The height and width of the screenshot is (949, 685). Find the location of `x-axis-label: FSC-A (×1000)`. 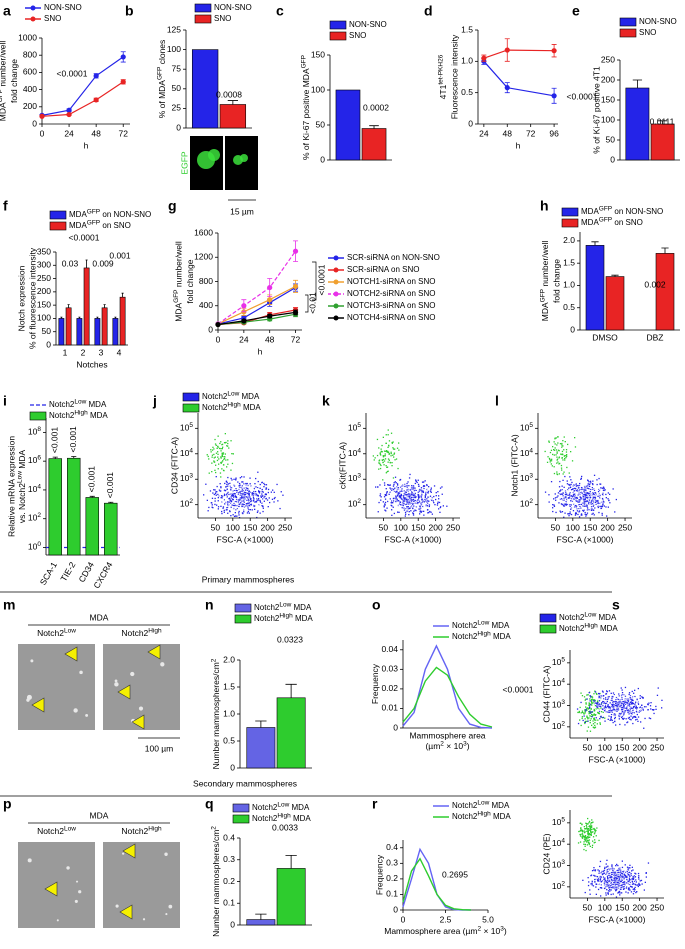

x-axis-label: FSC-A (×1000) is located at coordinates (617, 759).